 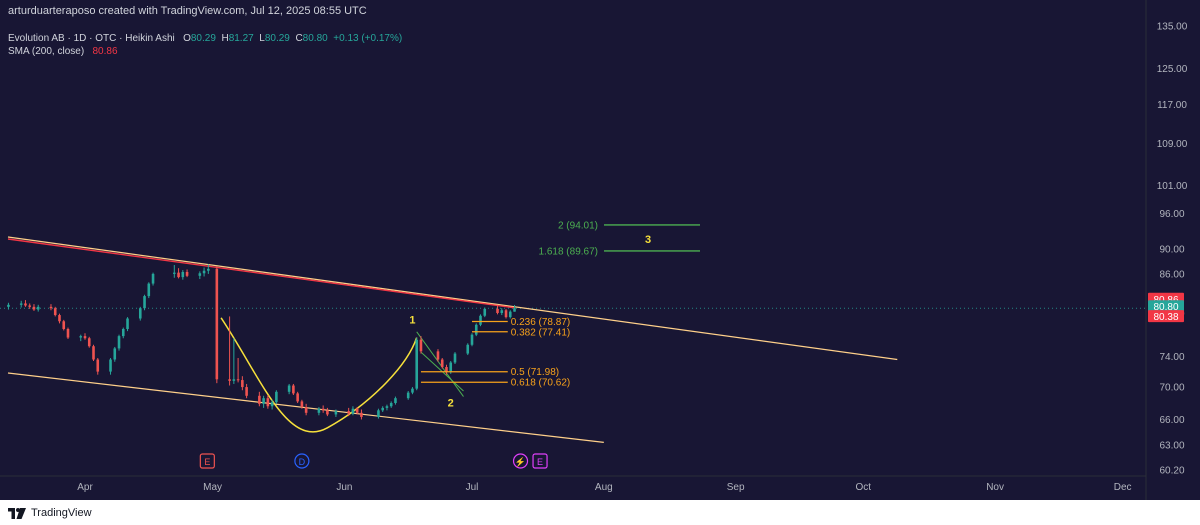 What do you see at coordinates (569, 251) in the screenshot?
I see `fib-extension-label: 1.618 (89.67)` at bounding box center [569, 251].